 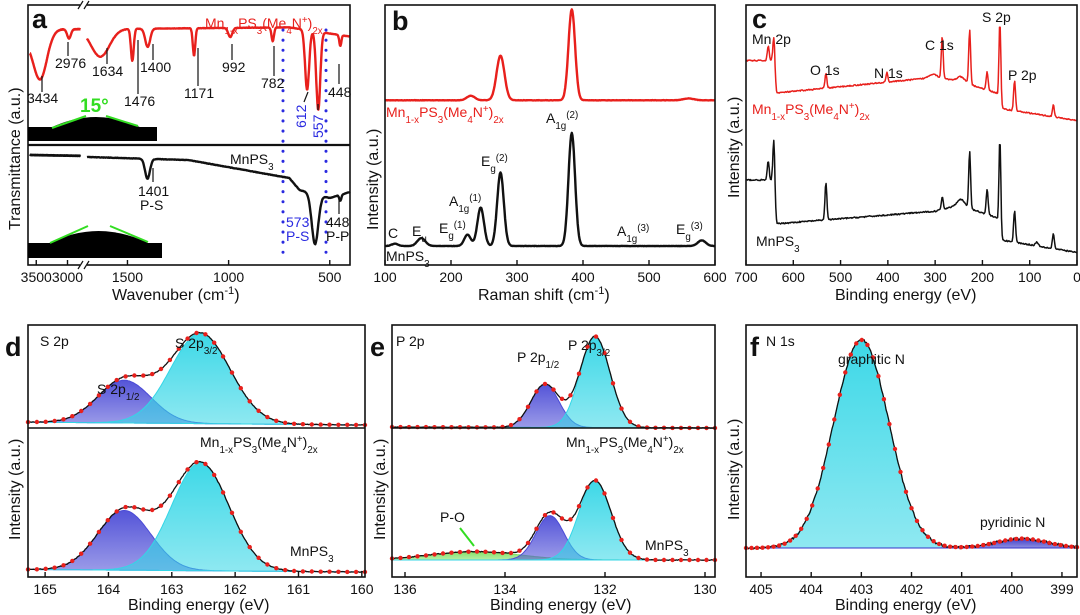 What do you see at coordinates (15, 158) in the screenshot?
I see `y-axis-label: Transmittance (a.u.)` at bounding box center [15, 158].